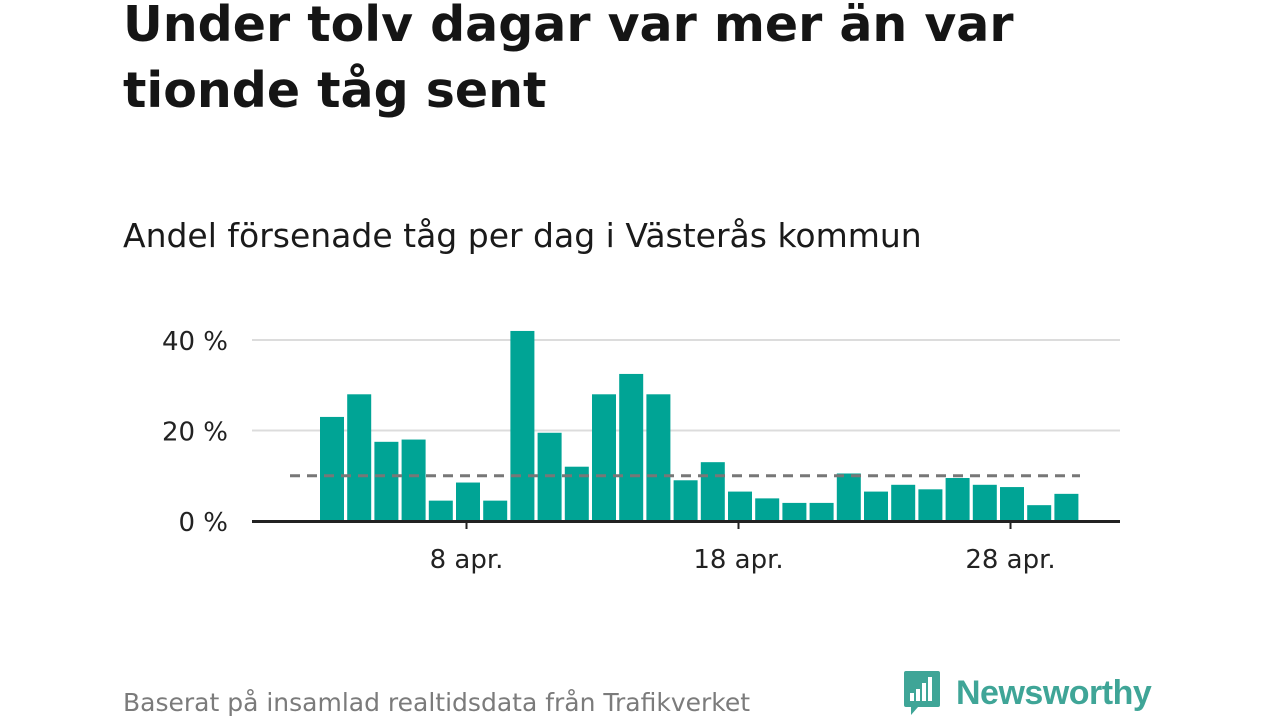  Describe the element at coordinates (1010, 560) in the screenshot. I see `x-tick-label: 28 apr.` at that location.